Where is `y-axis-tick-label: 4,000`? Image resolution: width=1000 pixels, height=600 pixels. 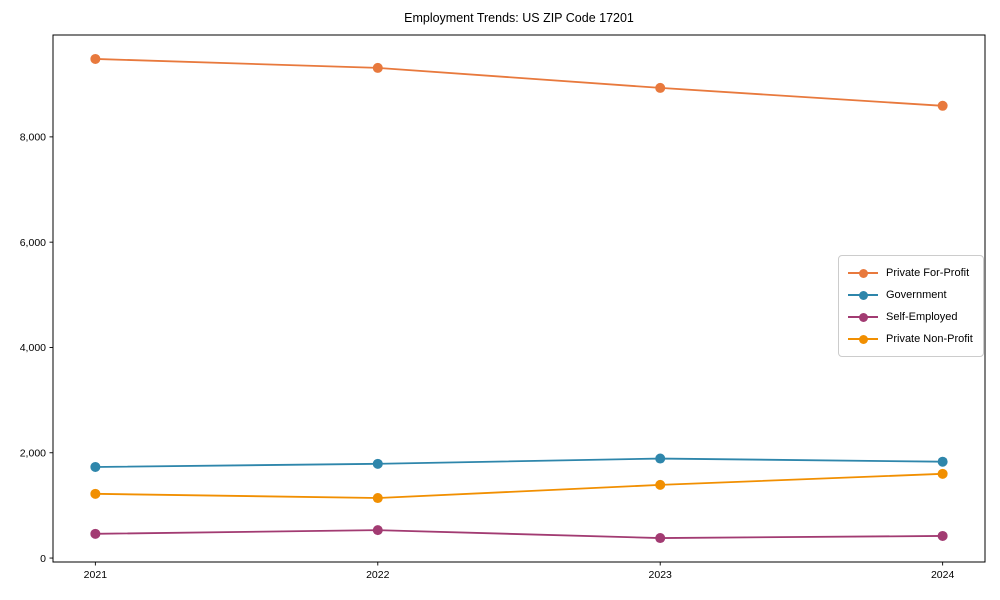
y-axis-tick-label: 4,000 is located at coordinates (33, 348).